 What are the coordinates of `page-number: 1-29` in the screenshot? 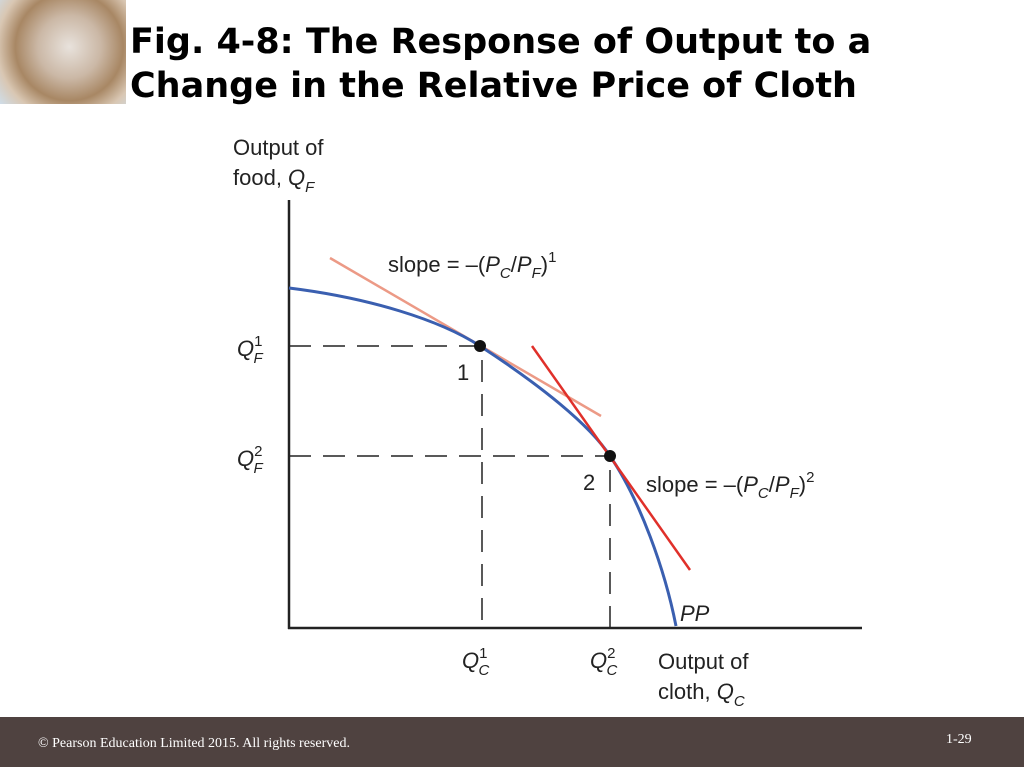 It's located at (959, 739).